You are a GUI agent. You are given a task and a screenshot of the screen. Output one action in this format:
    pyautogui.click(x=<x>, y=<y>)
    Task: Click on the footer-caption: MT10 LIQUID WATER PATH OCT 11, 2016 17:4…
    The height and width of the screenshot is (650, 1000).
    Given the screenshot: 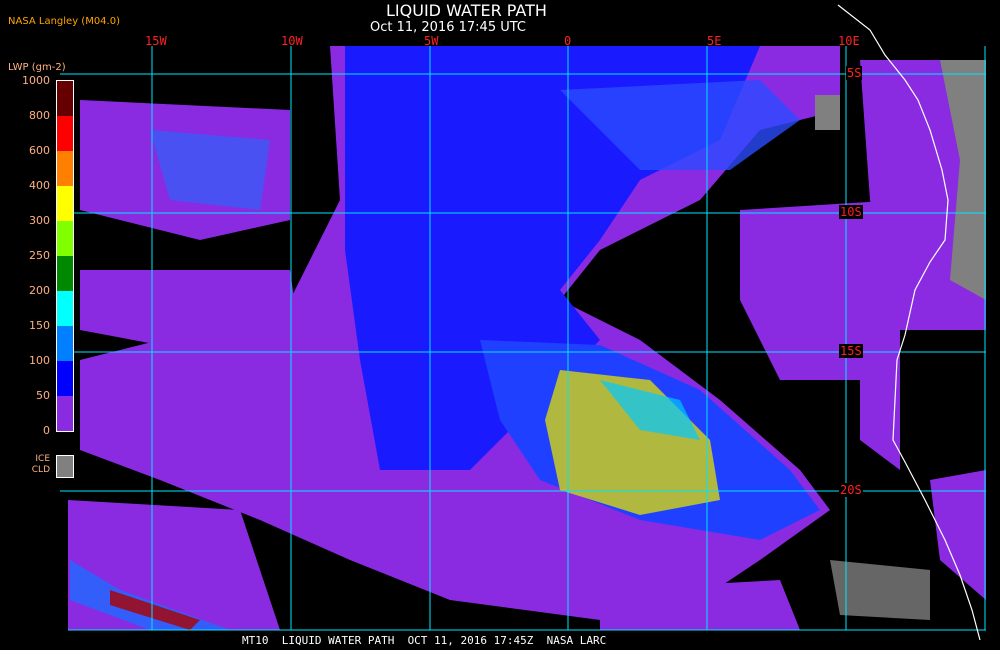 What is the action you would take?
    pyautogui.click(x=424, y=640)
    